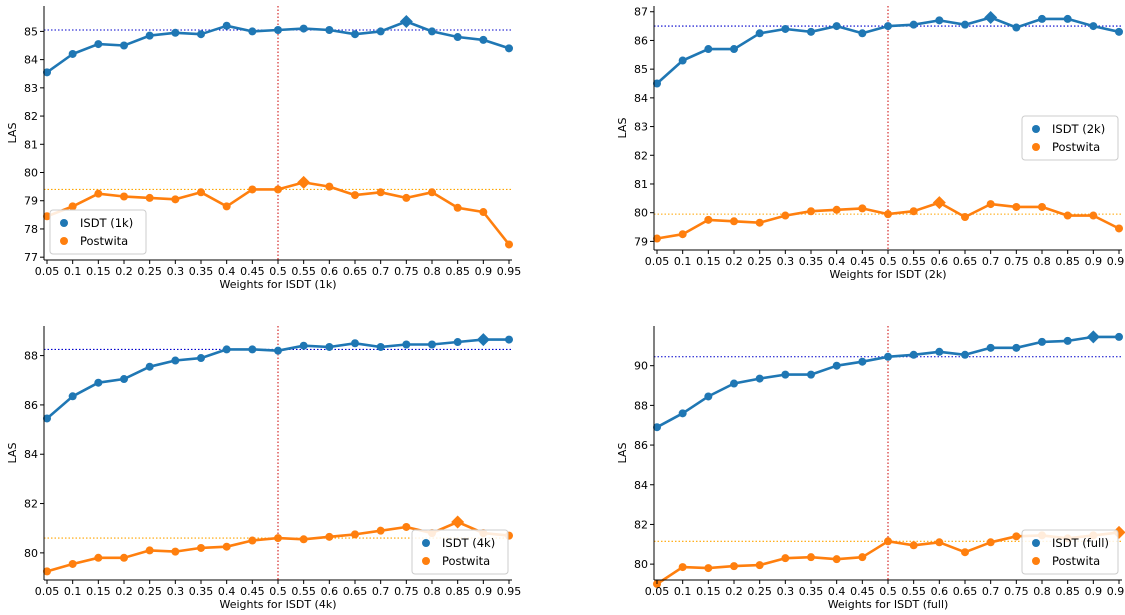  What do you see at coordinates (641, 69) in the screenshot?
I see `y-tick-label: 85` at bounding box center [641, 69].